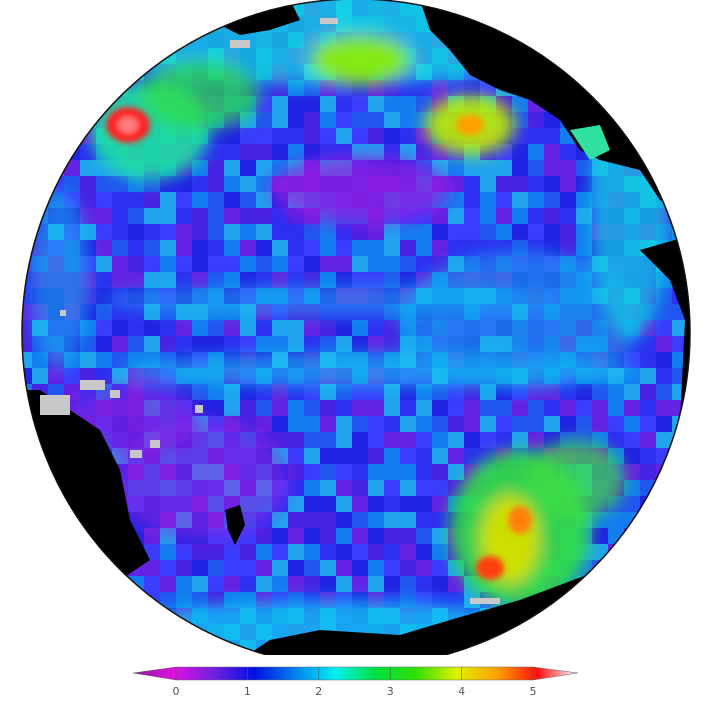 Image resolution: width=710 pixels, height=711 pixels. I want to click on colorbar-tick-label: 2, so click(318, 691).